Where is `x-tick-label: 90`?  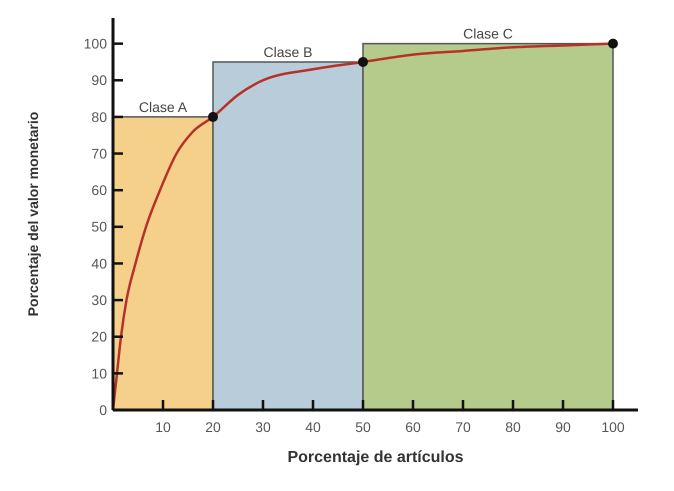
x-tick-label: 90 is located at coordinates (563, 427).